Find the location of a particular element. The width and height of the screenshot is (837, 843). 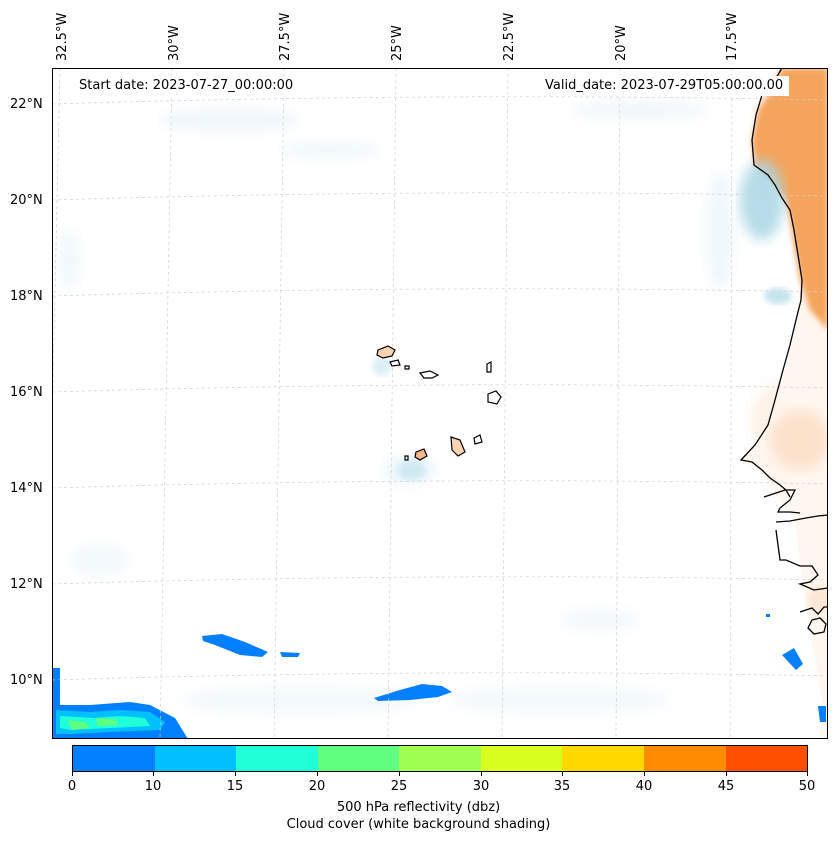

island-sao-vicente is located at coordinates (395, 363).